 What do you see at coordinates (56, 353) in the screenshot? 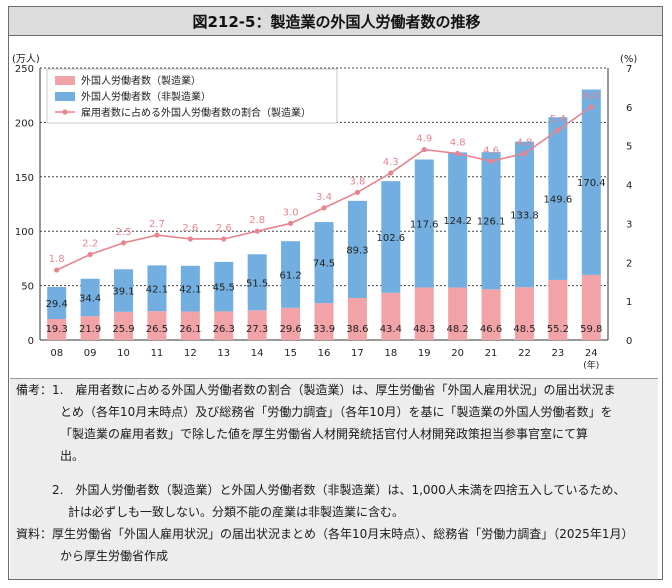
I see `x-tick-label: 08` at bounding box center [56, 353].